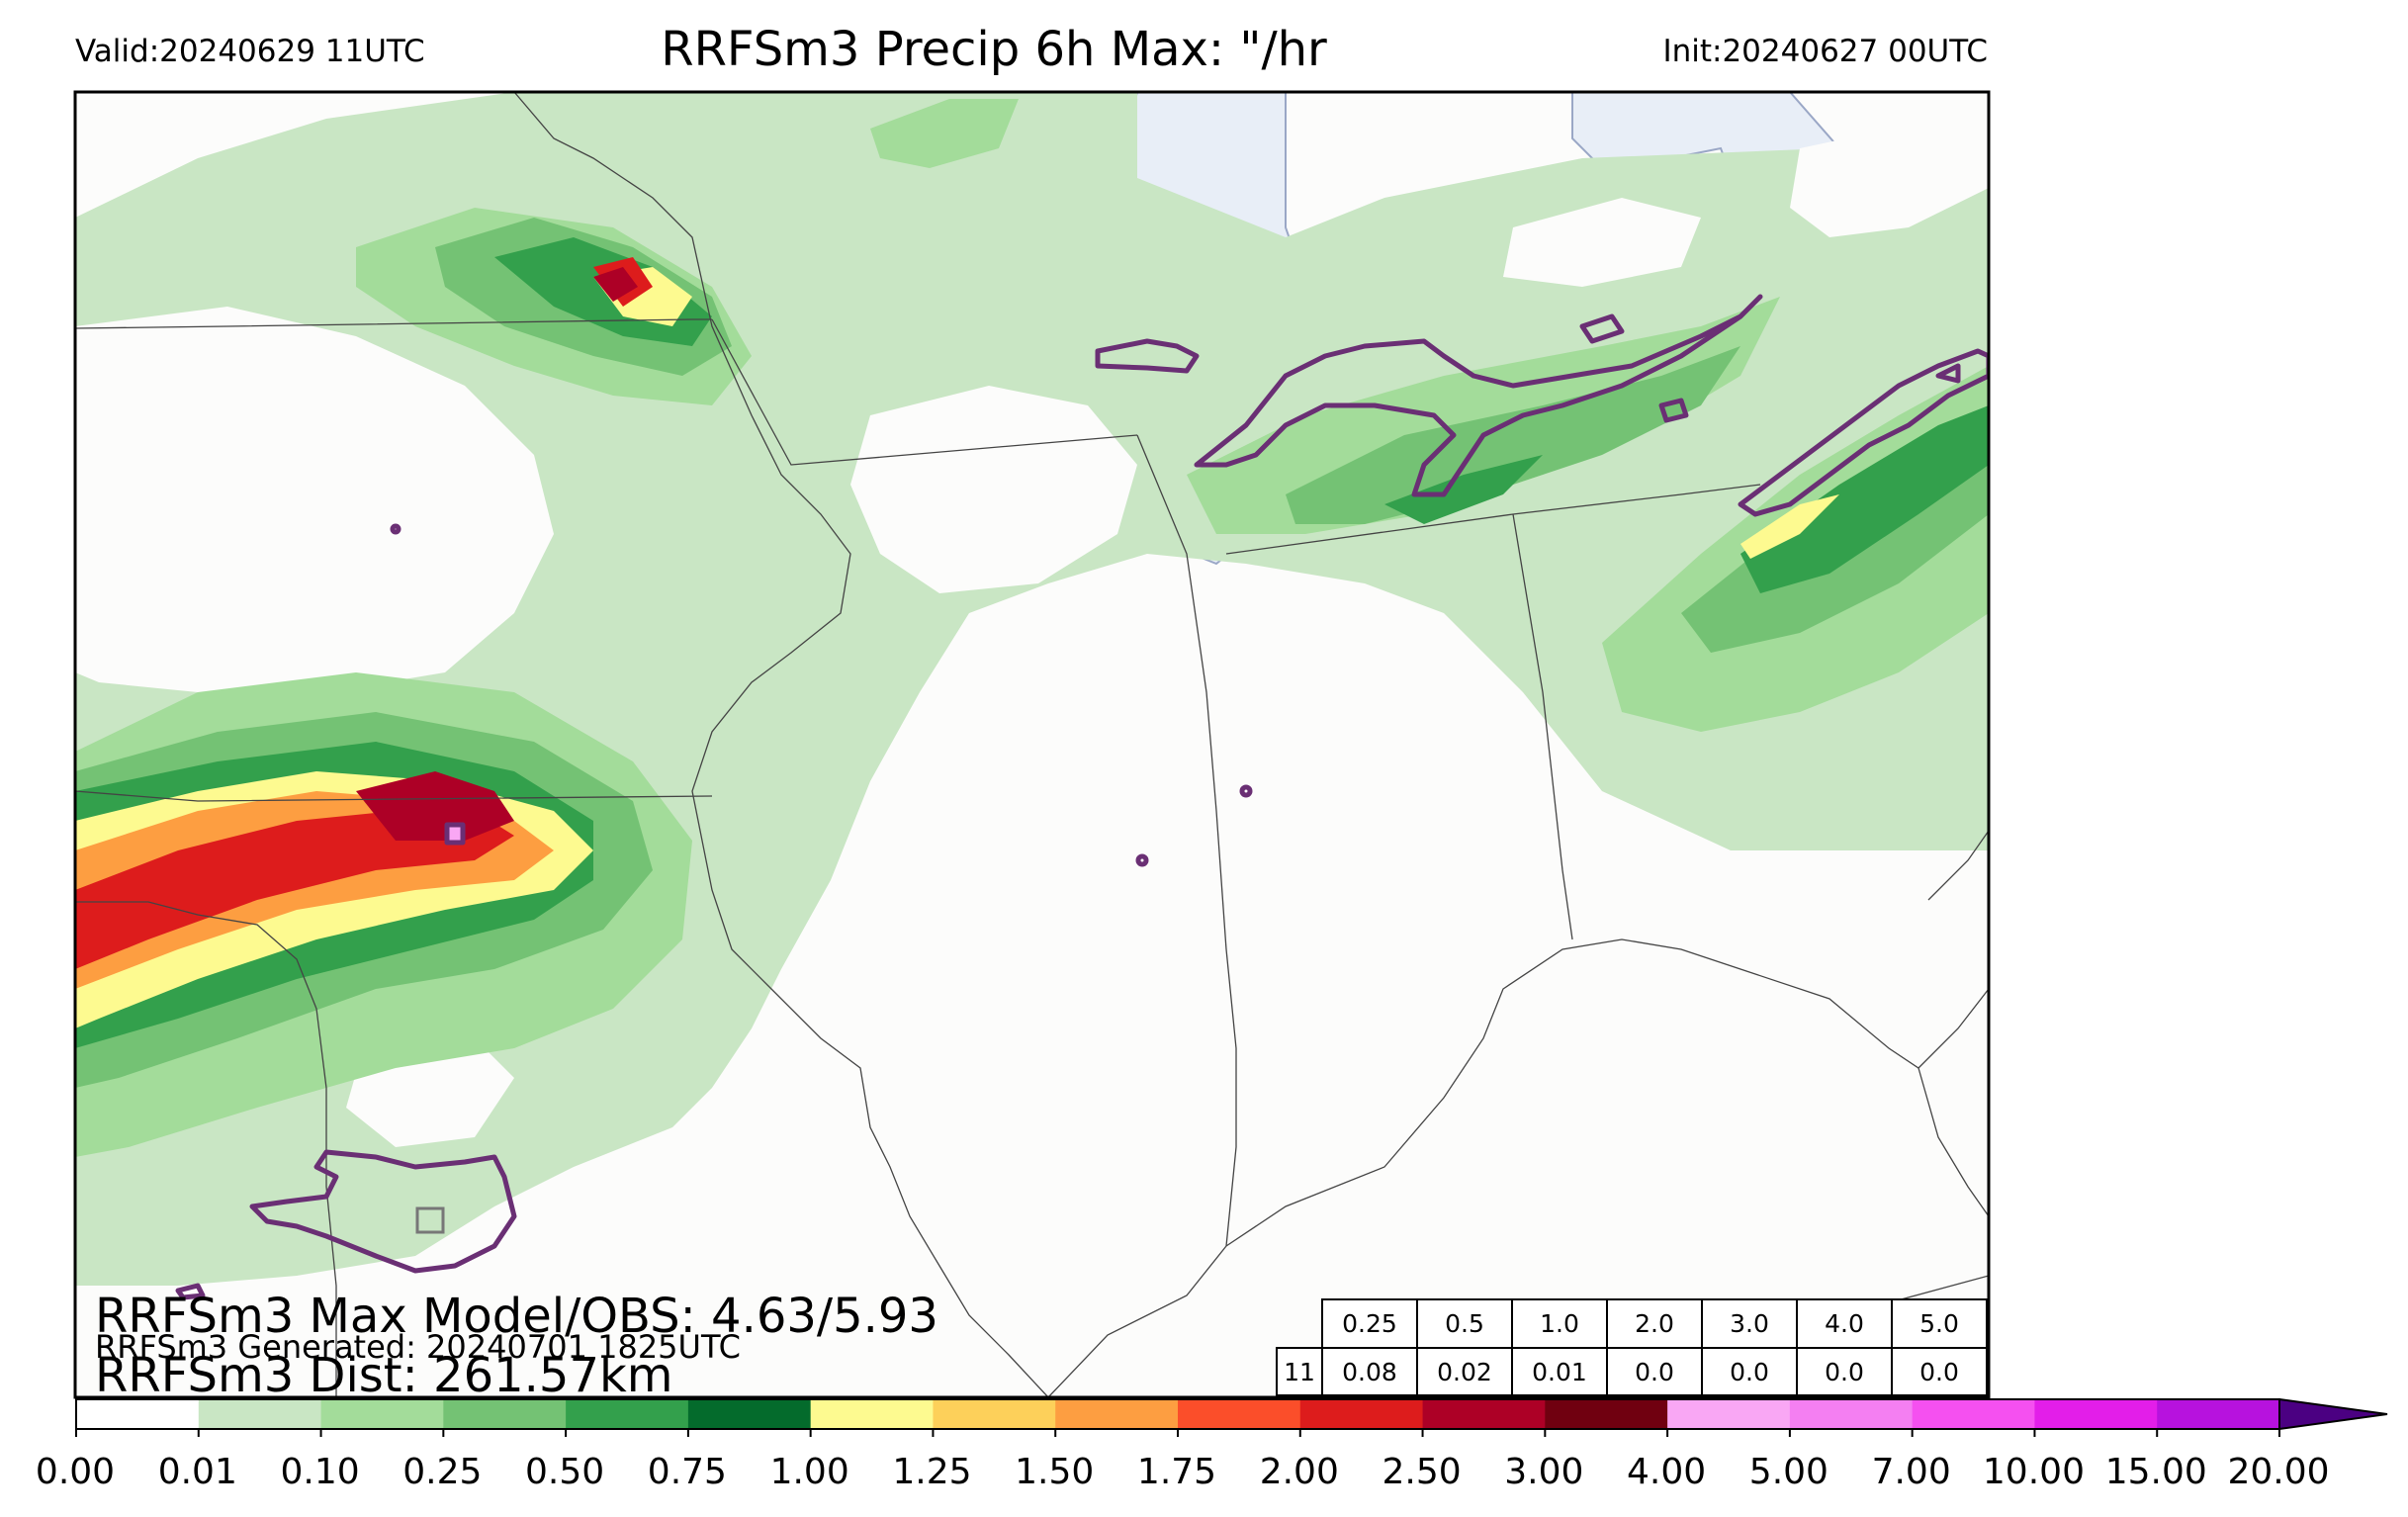 This screenshot has height=1517, width=2408. What do you see at coordinates (1299, 1371) in the screenshot?
I see `stats-row-label: 11` at bounding box center [1299, 1371].